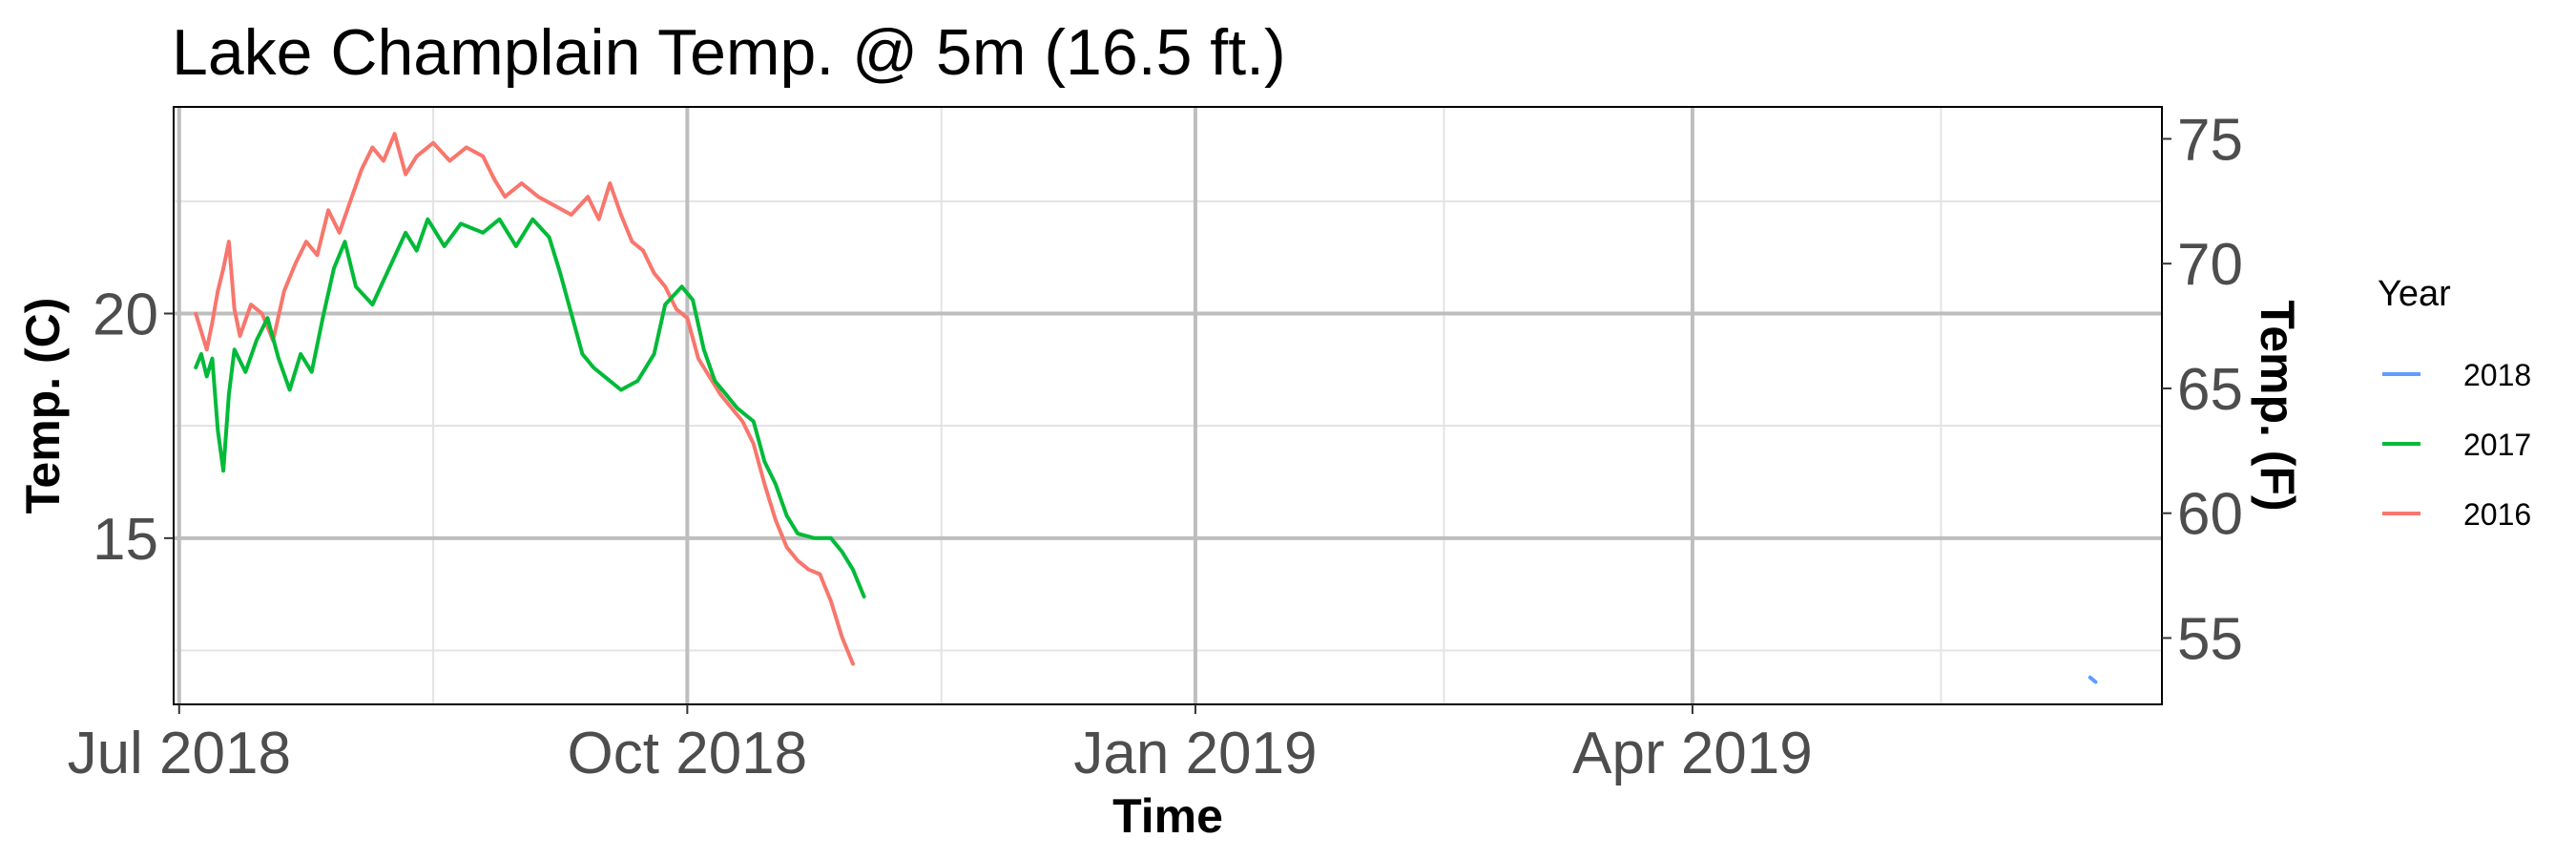 This screenshot has width=2576, height=859. I want to click on legend-label-2017: 2017, so click(2497, 445).